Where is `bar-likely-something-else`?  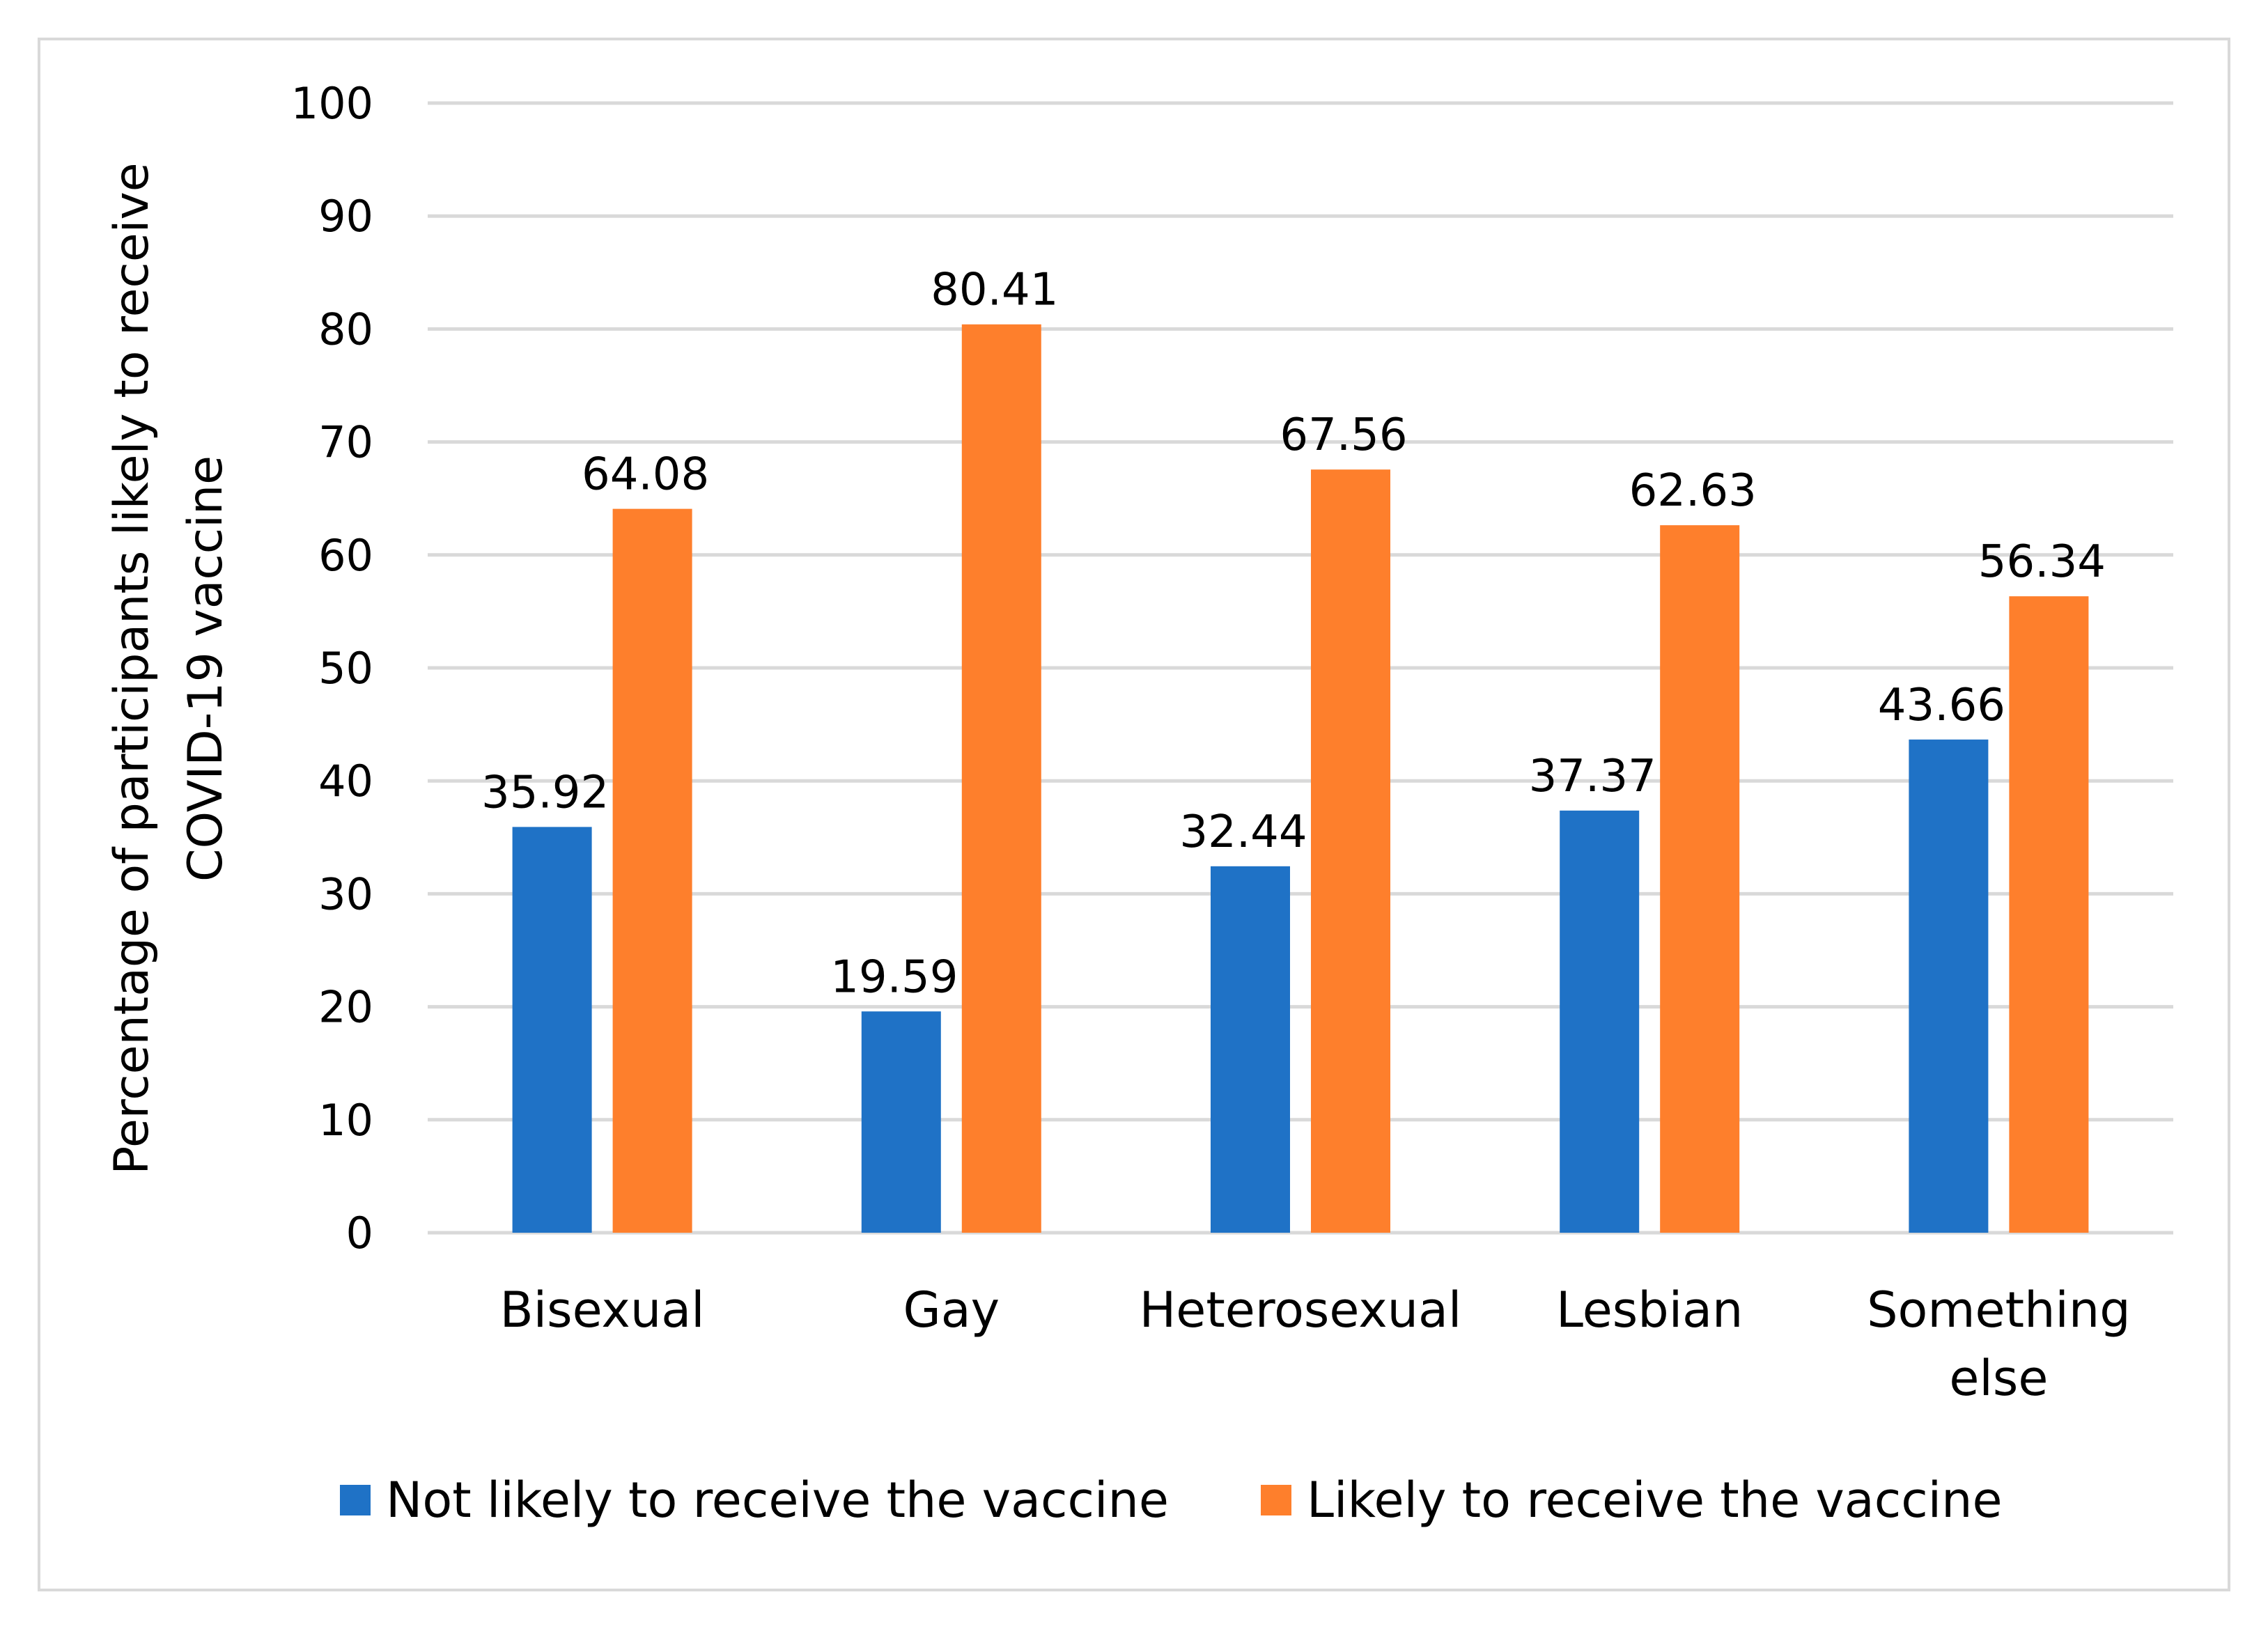
bar-likely-something-else is located at coordinates (2049, 914).